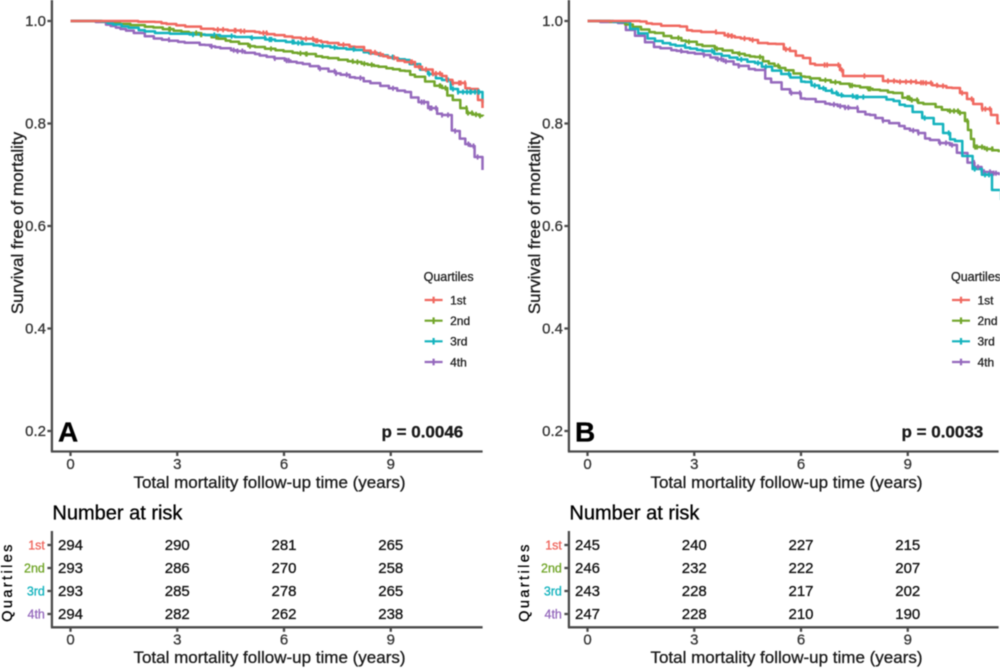  I want to click on svg-text: 202, so click(907, 591).